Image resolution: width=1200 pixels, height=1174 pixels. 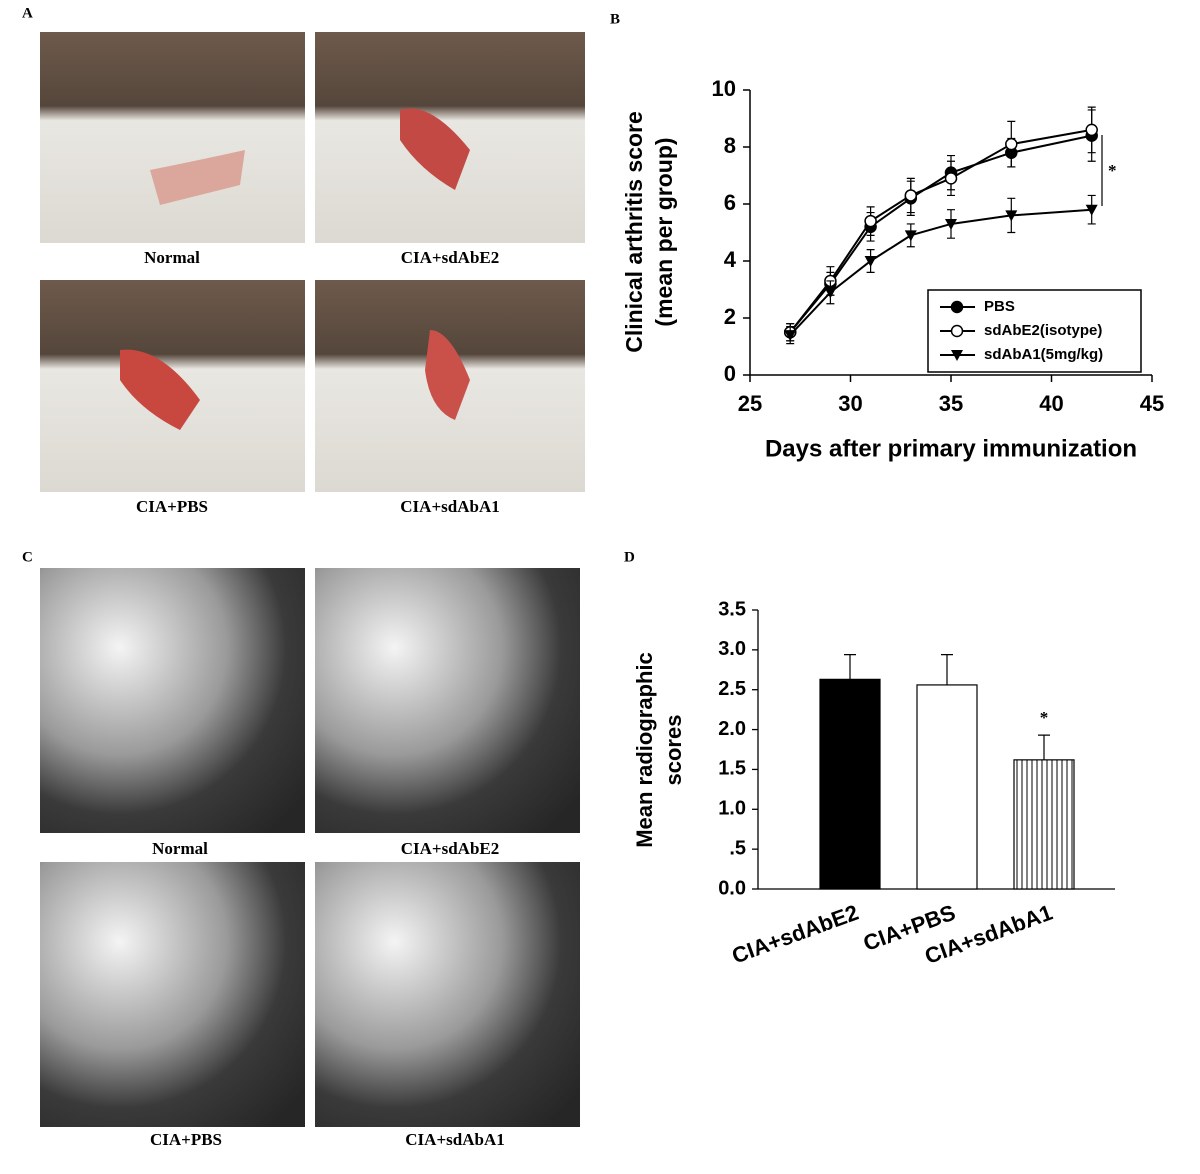 What do you see at coordinates (732, 888) in the screenshot?
I see `y-tick-label: 0.0` at bounding box center [732, 888].